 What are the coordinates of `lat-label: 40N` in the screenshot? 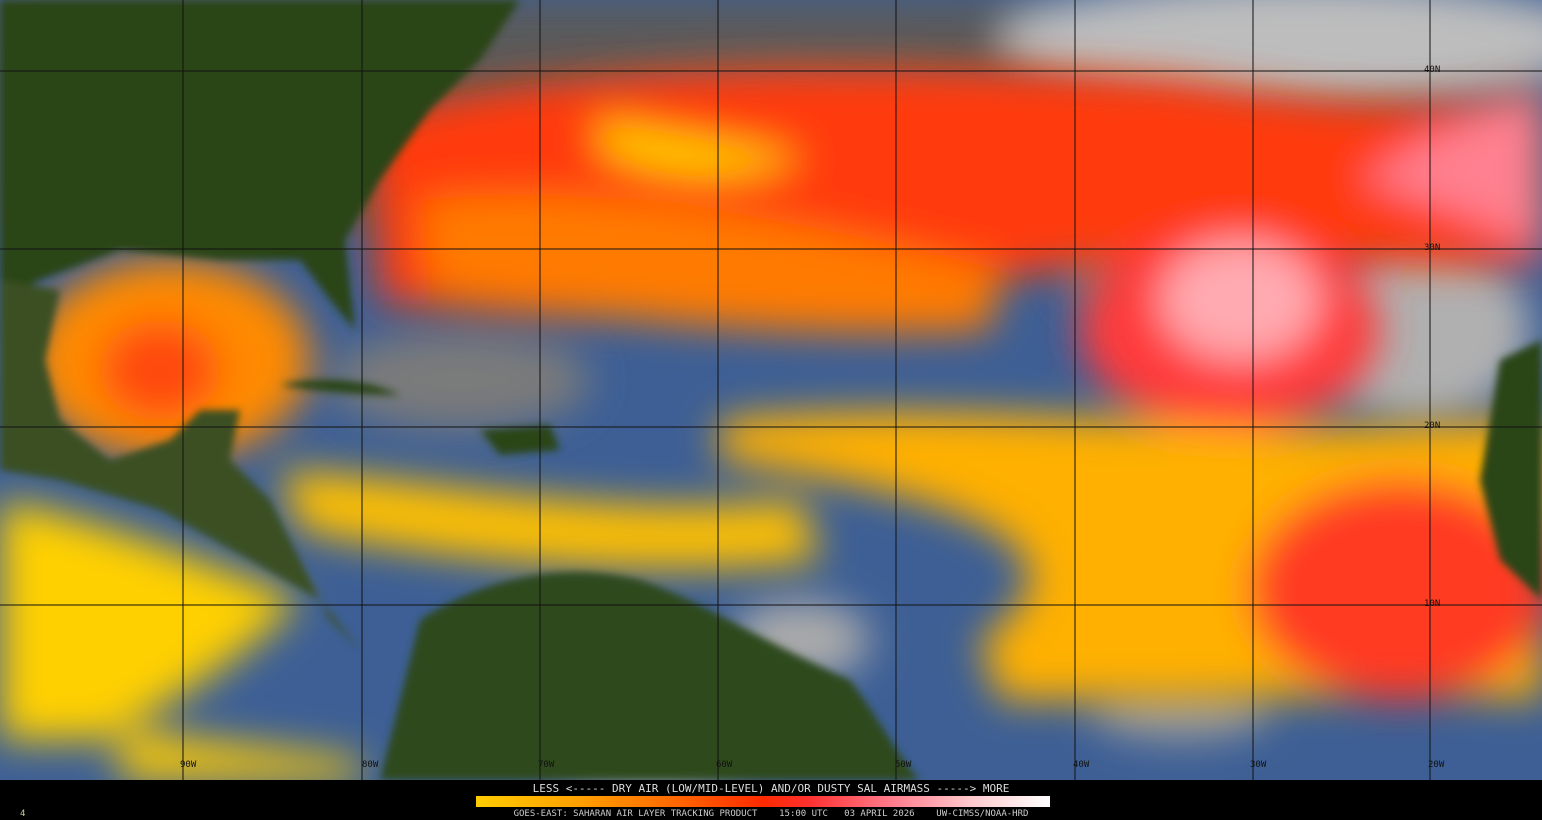 It's located at (1432, 70).